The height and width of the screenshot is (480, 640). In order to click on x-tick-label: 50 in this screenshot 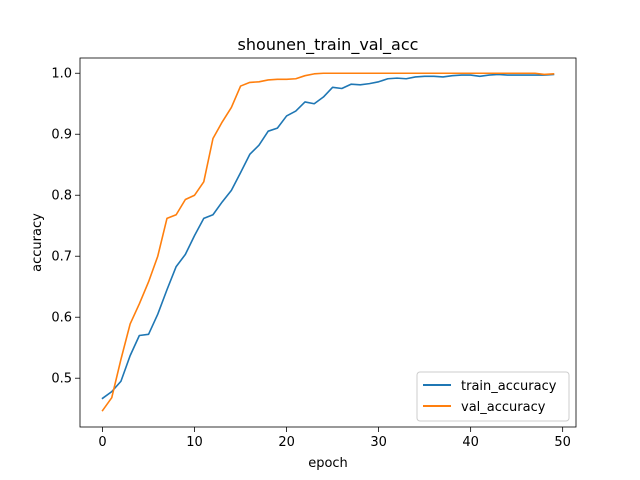, I will do `click(562, 442)`.